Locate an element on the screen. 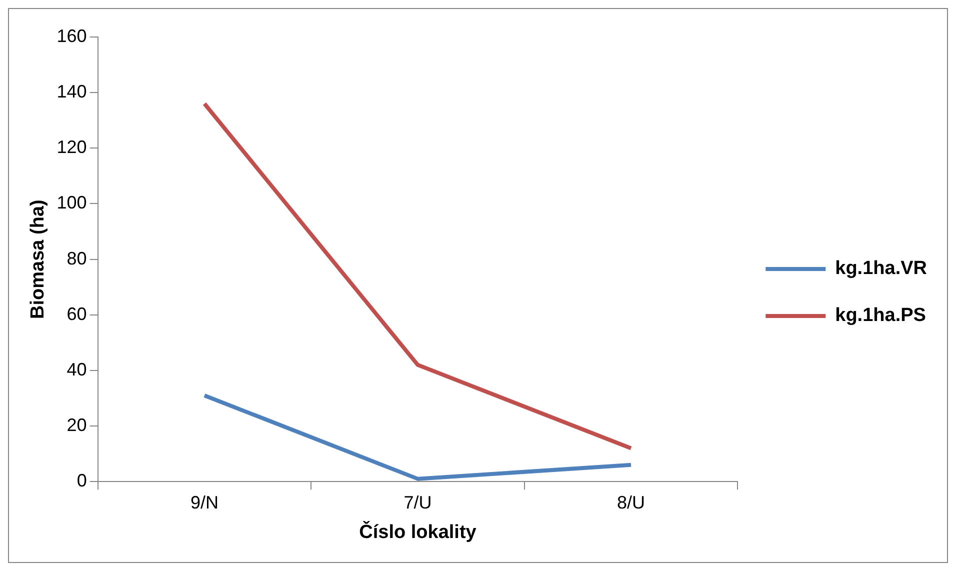 This screenshot has height=571, width=956. y-axis-title: Biomasa (ha) is located at coordinates (38, 259).